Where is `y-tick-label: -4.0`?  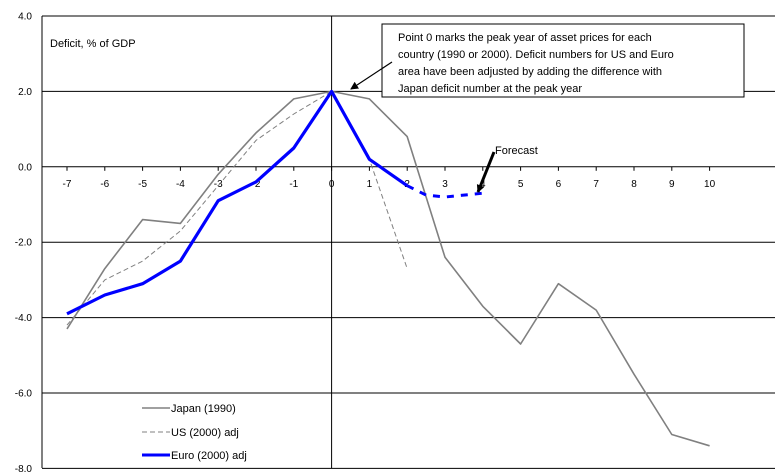
y-tick-label: -4.0 is located at coordinates (24, 318).